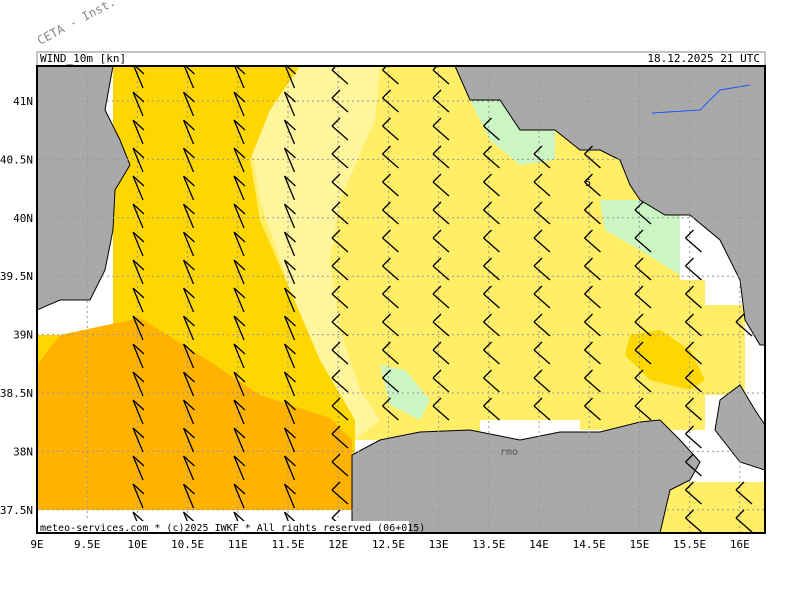 This screenshot has height=600, width=800. What do you see at coordinates (287, 544) in the screenshot?
I see `lon-label: 11.5E` at bounding box center [287, 544].